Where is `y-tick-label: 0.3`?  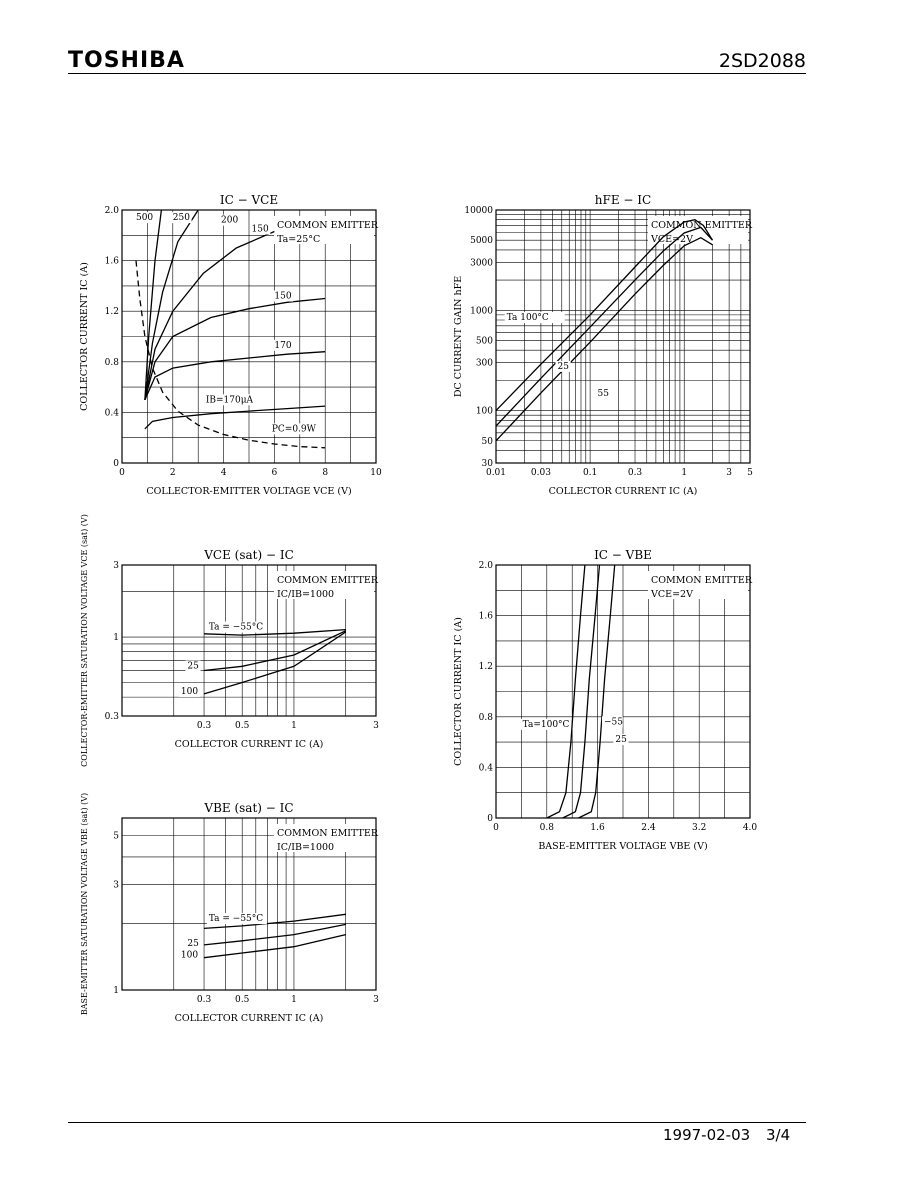
y-tick-label: 0.3 is located at coordinates (112, 717).